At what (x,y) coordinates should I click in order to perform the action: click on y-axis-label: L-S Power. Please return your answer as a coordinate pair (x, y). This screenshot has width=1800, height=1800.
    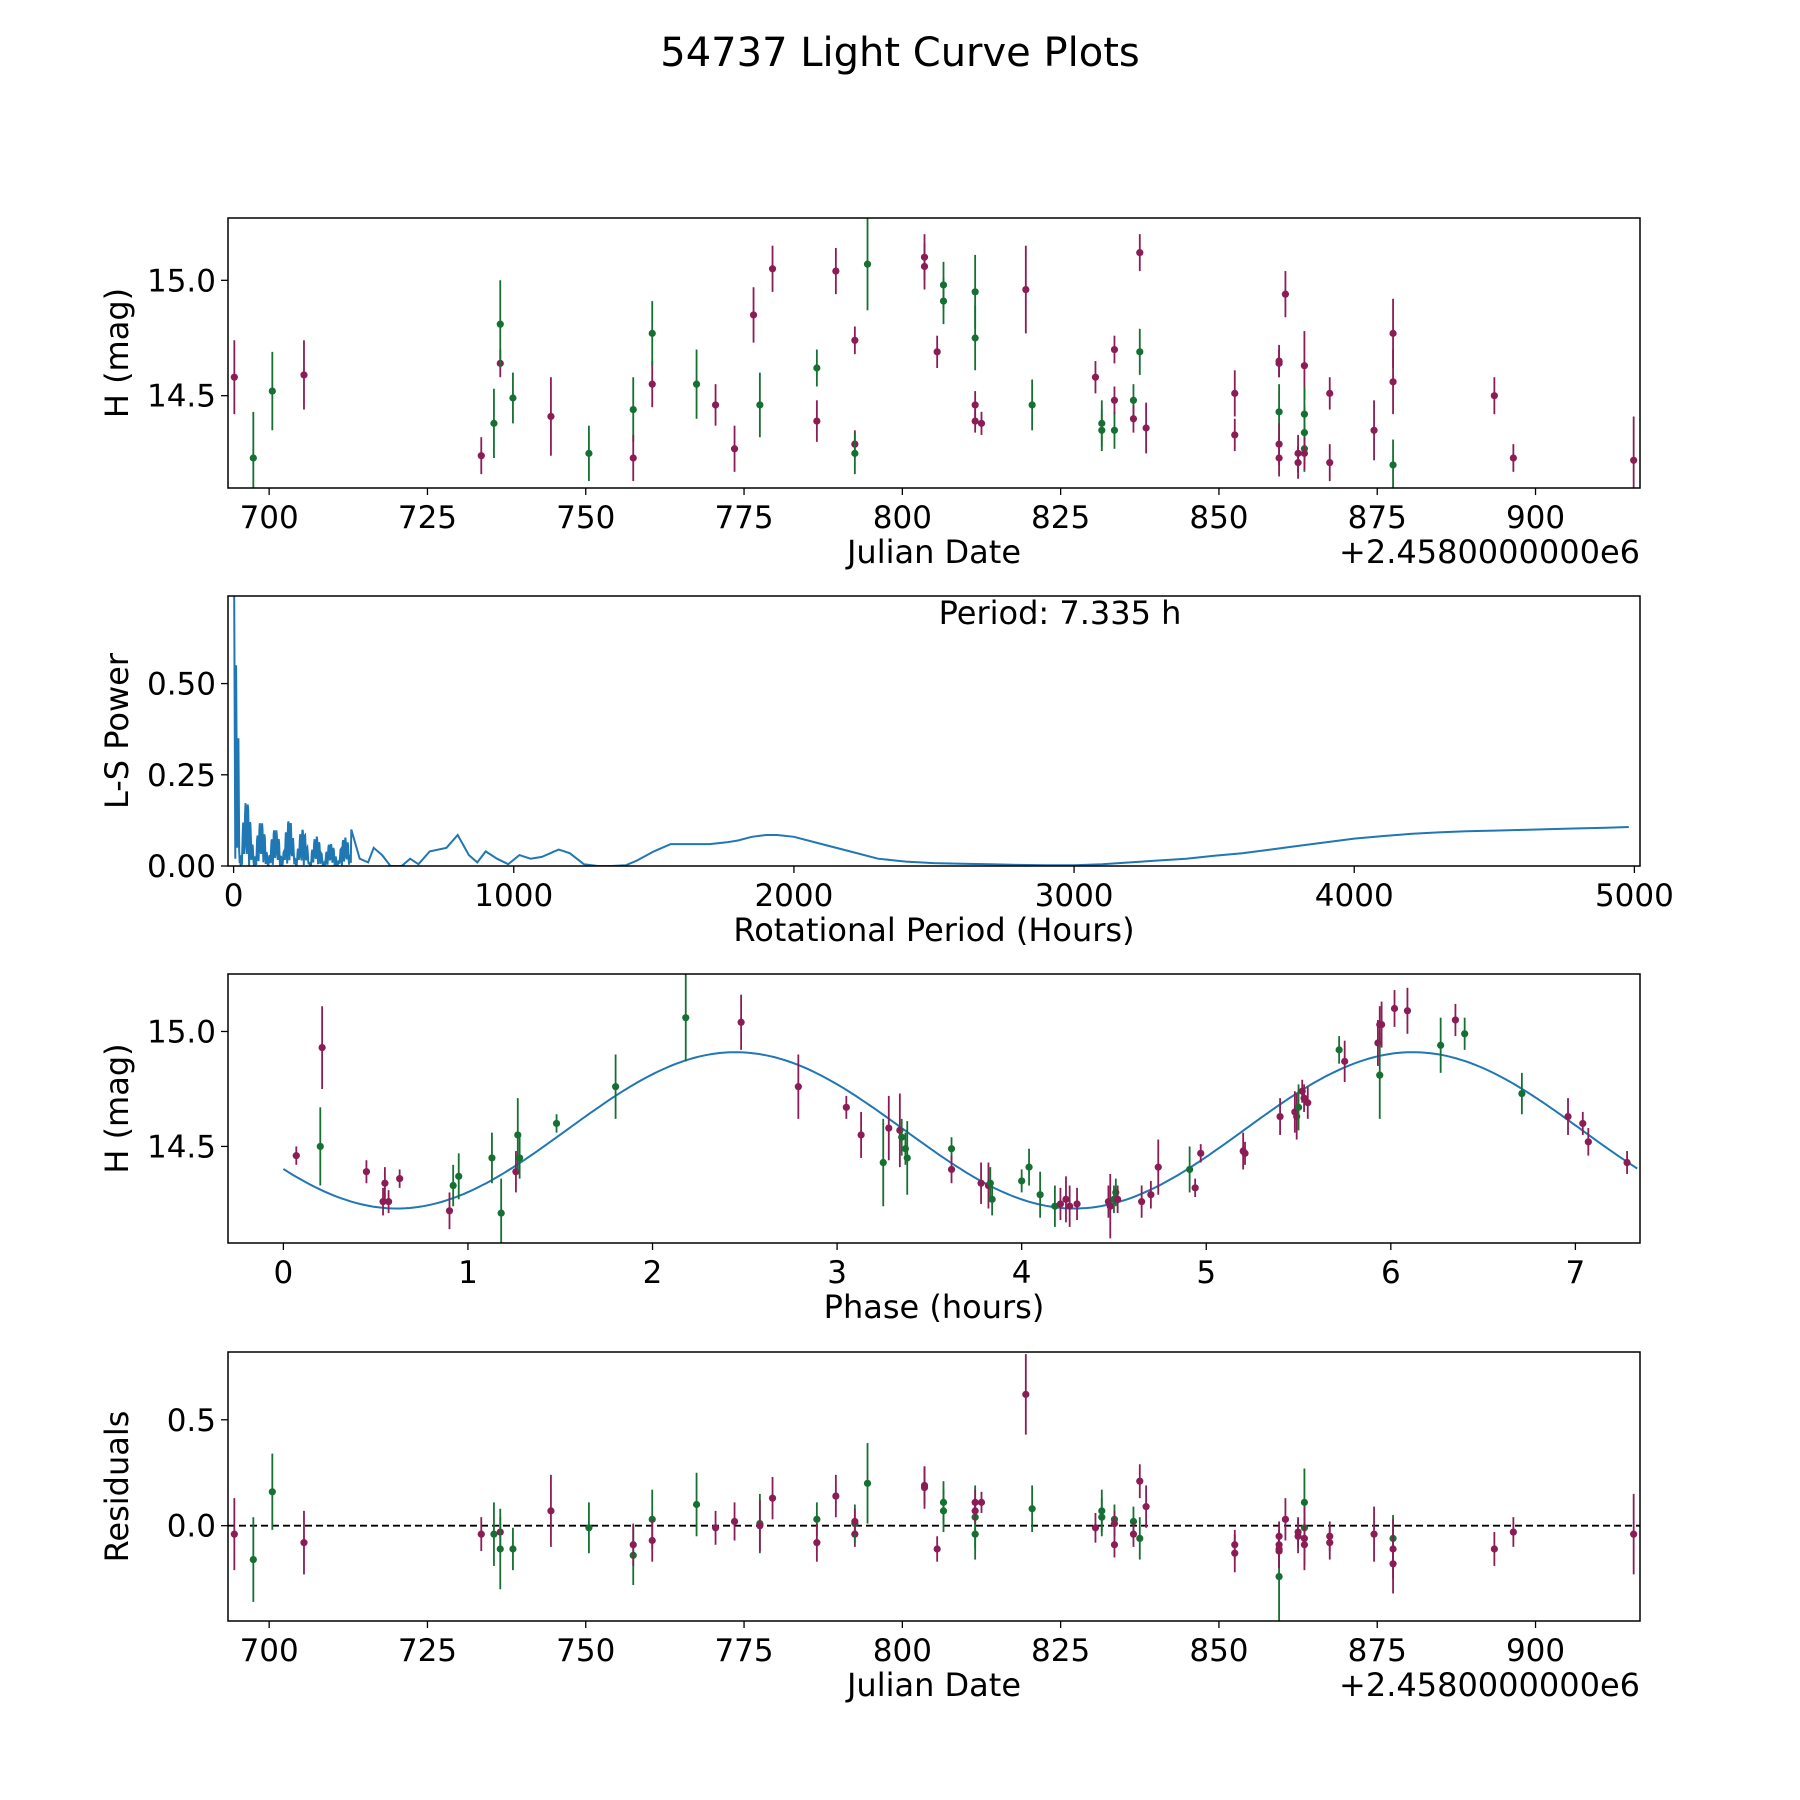
    Looking at the image, I should click on (117, 730).